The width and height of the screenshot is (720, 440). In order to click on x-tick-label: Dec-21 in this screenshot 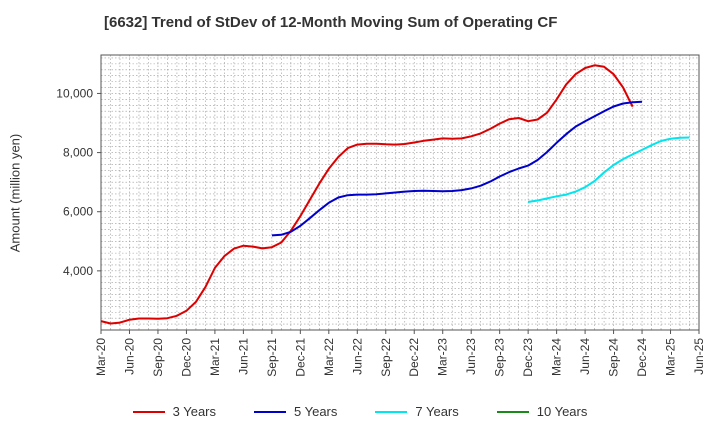, I will do `click(300, 357)`.